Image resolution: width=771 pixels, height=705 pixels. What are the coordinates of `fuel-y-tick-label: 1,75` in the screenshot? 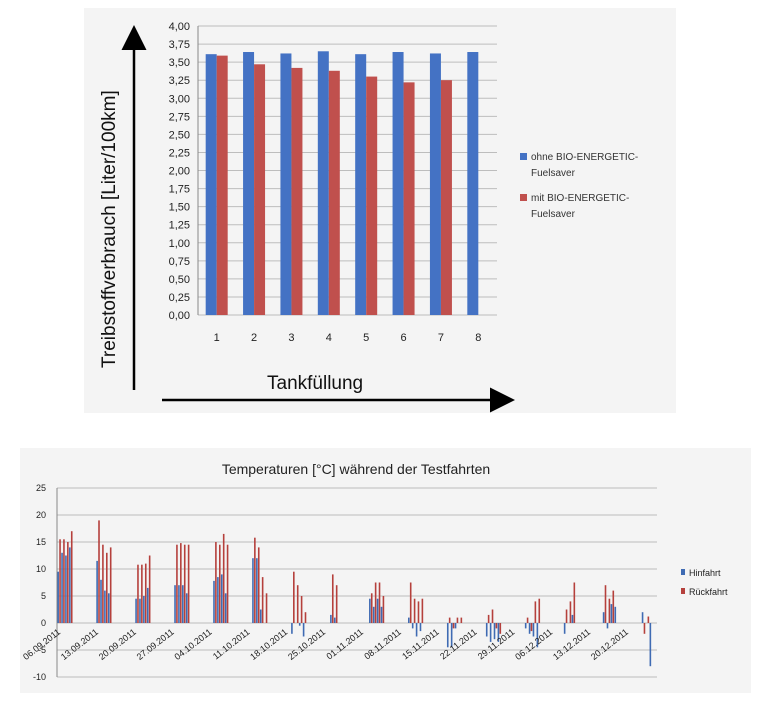 It's located at (179, 190).